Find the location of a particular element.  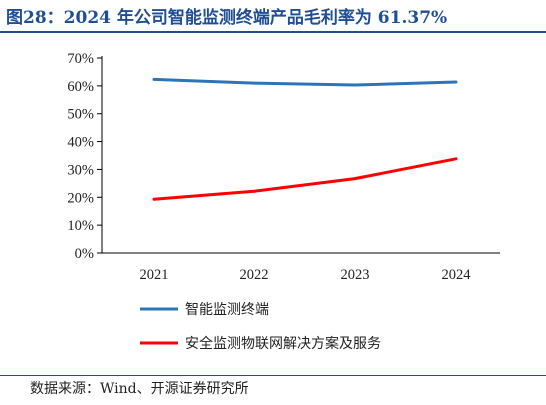

y-tick-label: 60% is located at coordinates (80, 87).